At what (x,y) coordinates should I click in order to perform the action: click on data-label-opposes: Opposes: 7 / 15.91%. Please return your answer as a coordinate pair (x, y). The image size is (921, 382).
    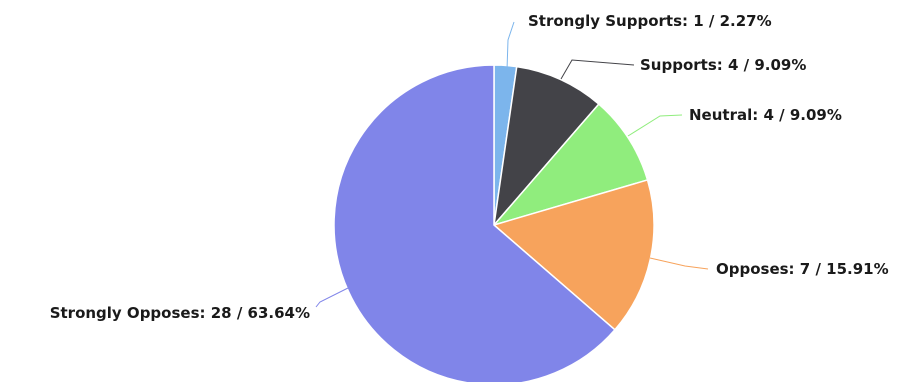
    Looking at the image, I should click on (802, 269).